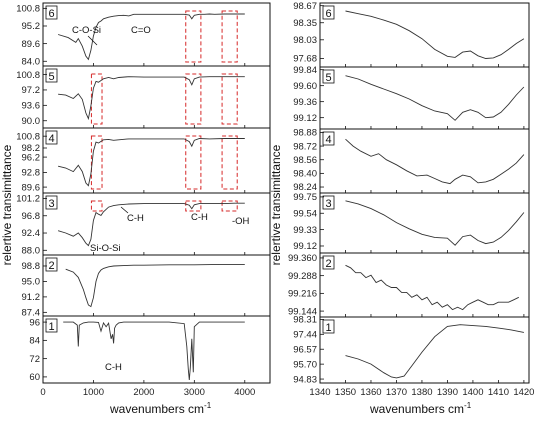 Image resolution: width=550 pixels, height=422 pixels. What do you see at coordinates (28, 199) in the screenshot?
I see `y-tick-label: 101.2` at bounding box center [28, 199].